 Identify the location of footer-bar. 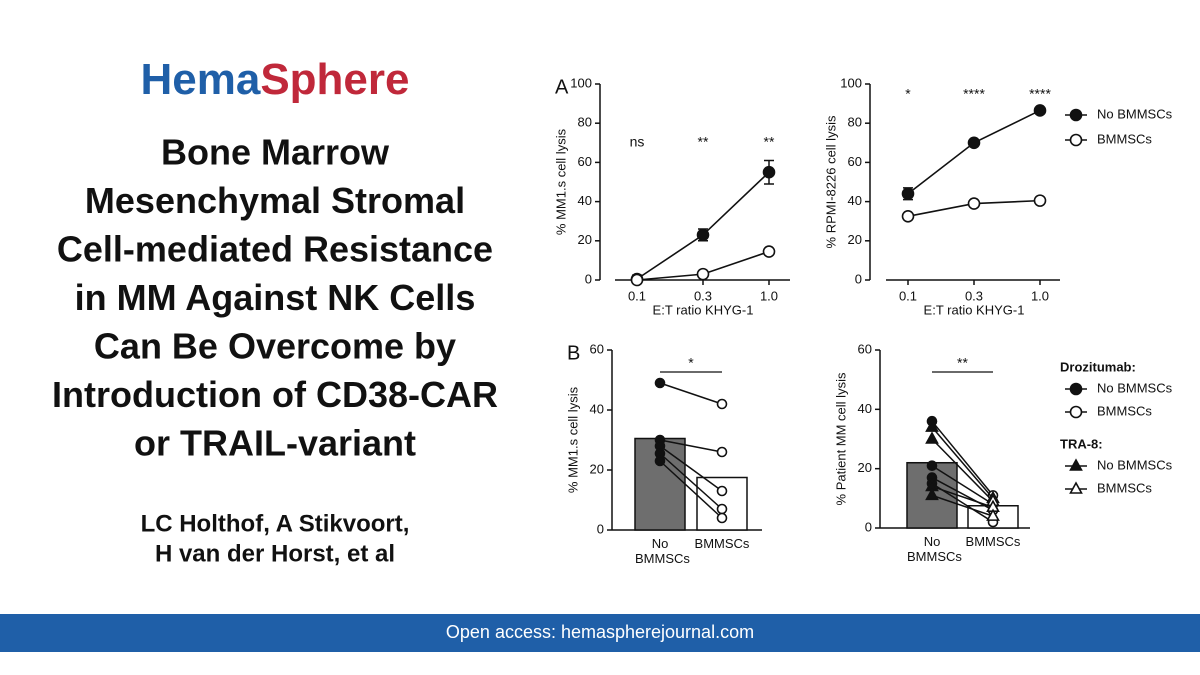
(600, 633).